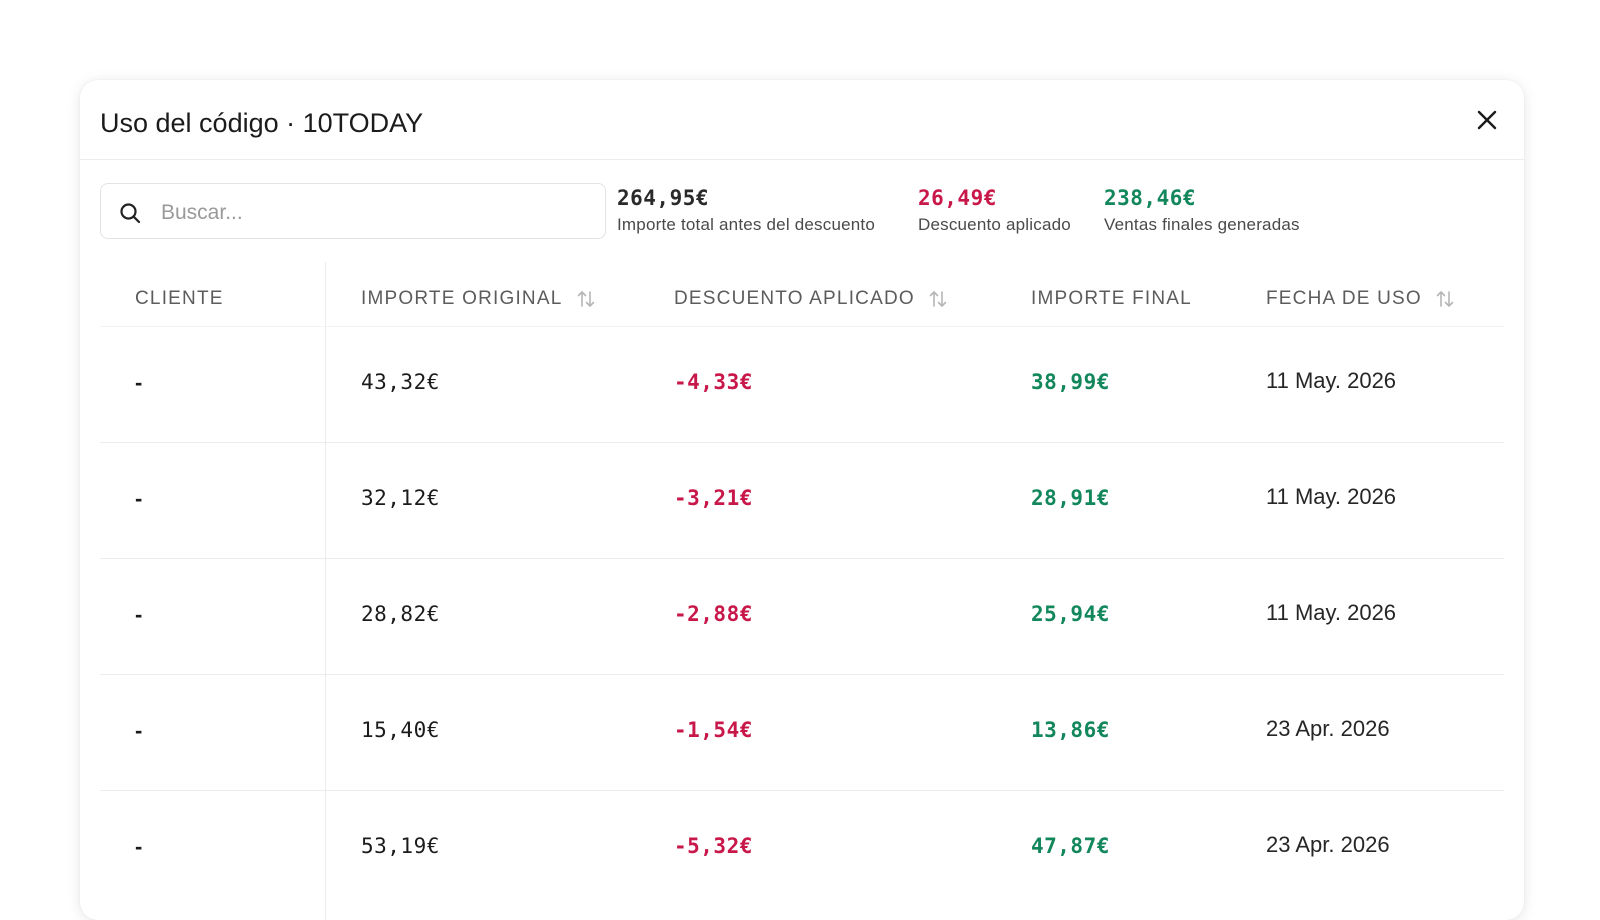 This screenshot has width=1600, height=920. I want to click on cell-final-amount: 28,91€, so click(1070, 498).